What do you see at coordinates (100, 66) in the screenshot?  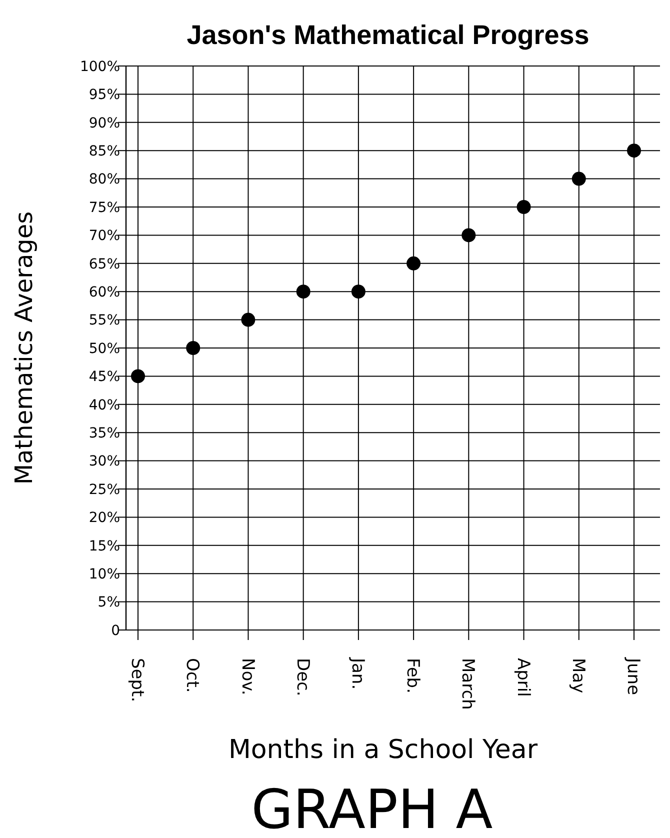 I see `y-tick-label: 100%` at bounding box center [100, 66].